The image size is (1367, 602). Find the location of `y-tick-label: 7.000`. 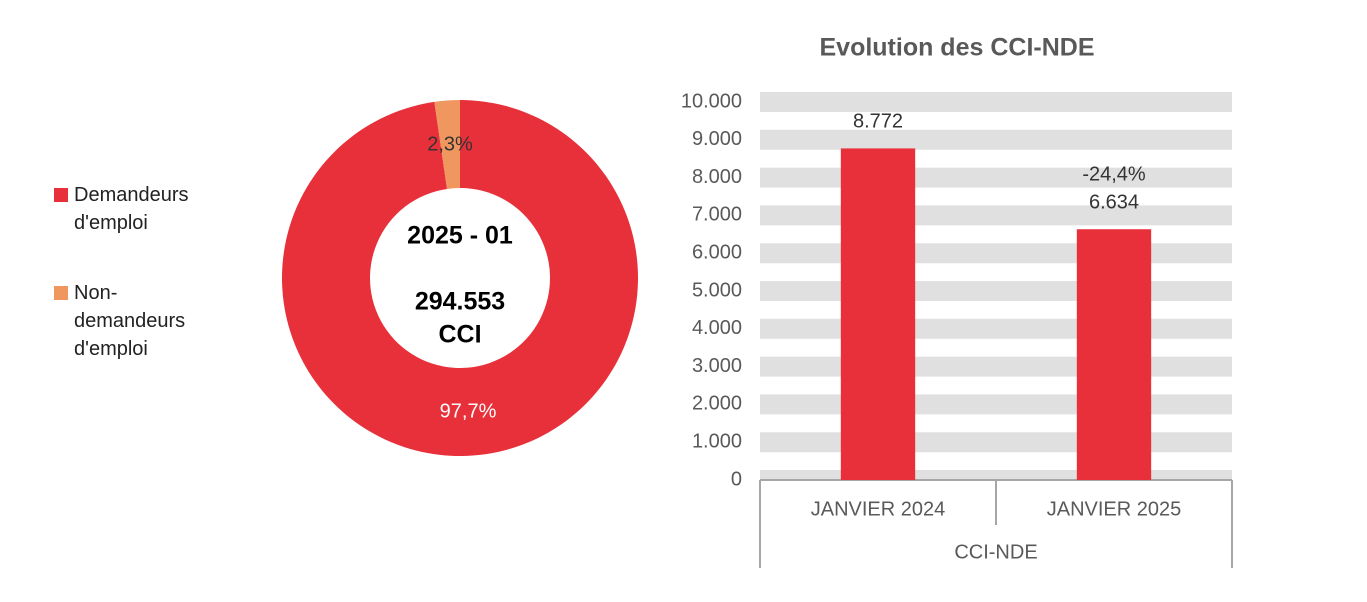

y-tick-label: 7.000 is located at coordinates (717, 215).